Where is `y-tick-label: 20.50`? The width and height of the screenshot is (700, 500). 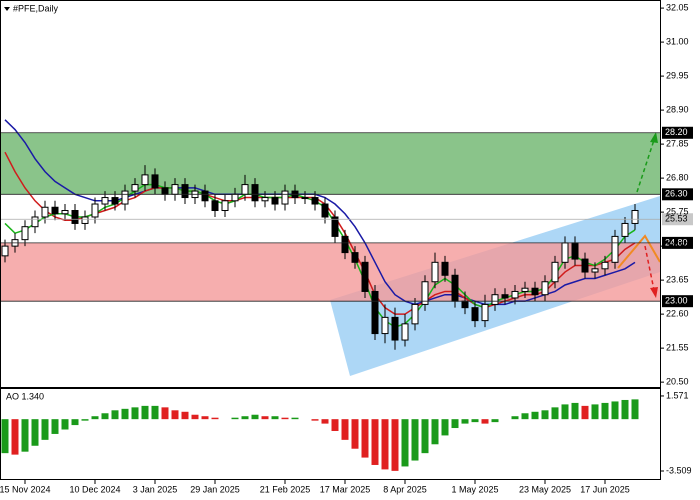 y-tick-label: 20.50 is located at coordinates (677, 382).